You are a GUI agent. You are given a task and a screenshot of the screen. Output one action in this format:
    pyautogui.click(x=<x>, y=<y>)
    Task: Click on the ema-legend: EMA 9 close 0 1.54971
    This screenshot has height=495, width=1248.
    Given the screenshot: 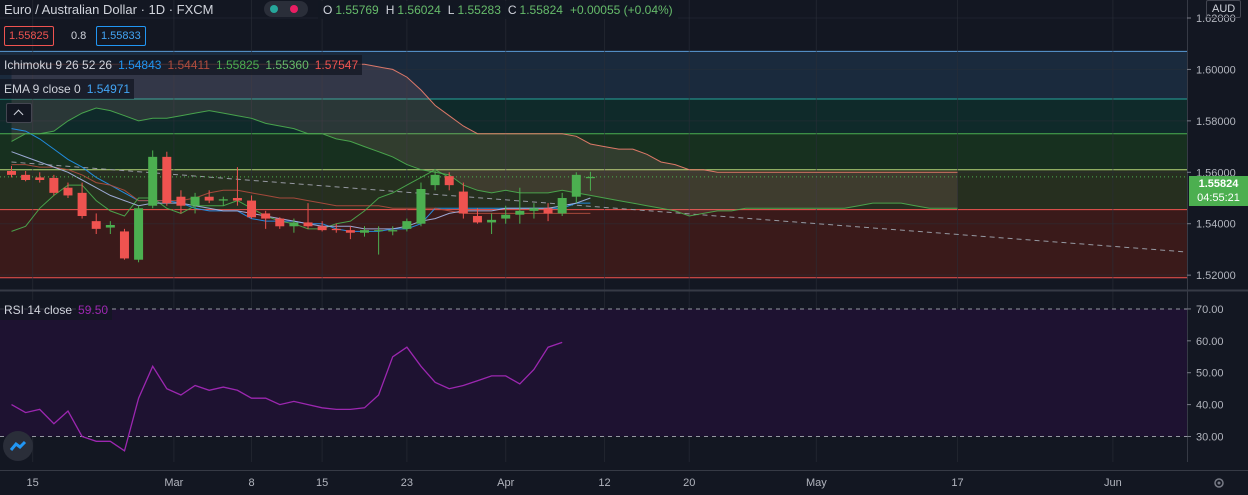 What is the action you would take?
    pyautogui.click(x=67, y=89)
    